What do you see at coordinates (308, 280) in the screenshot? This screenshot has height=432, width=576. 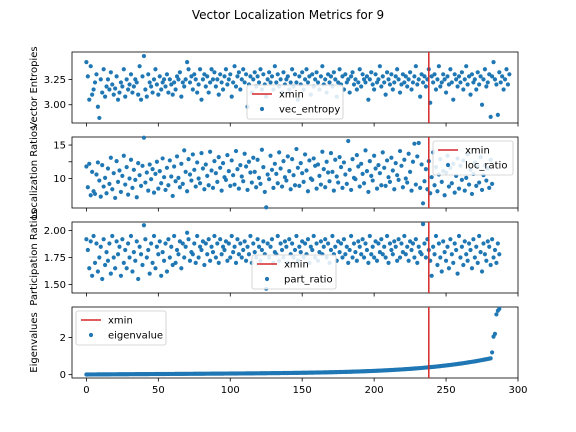 I see `legend-label-series: part_ratio` at bounding box center [308, 280].